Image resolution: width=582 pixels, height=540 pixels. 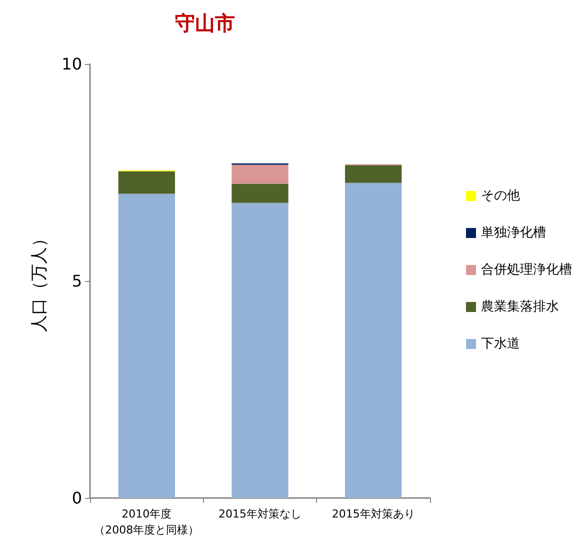 What do you see at coordinates (147, 522) in the screenshot?
I see `x-tick-label: 2010年度（2008年度と同様）` at bounding box center [147, 522].